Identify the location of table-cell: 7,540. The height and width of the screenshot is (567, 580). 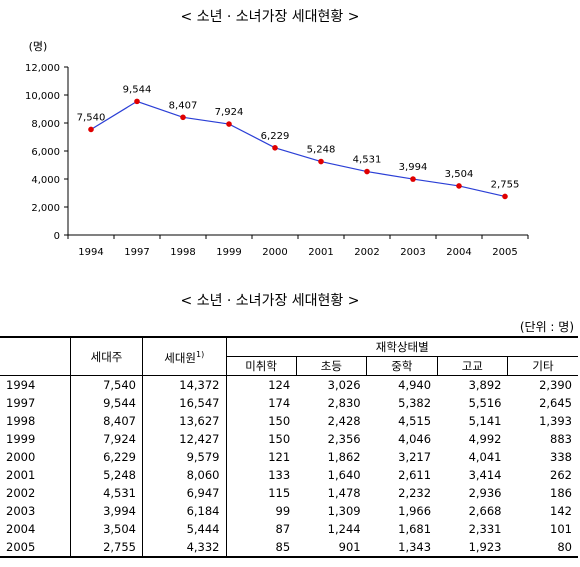
(106, 384).